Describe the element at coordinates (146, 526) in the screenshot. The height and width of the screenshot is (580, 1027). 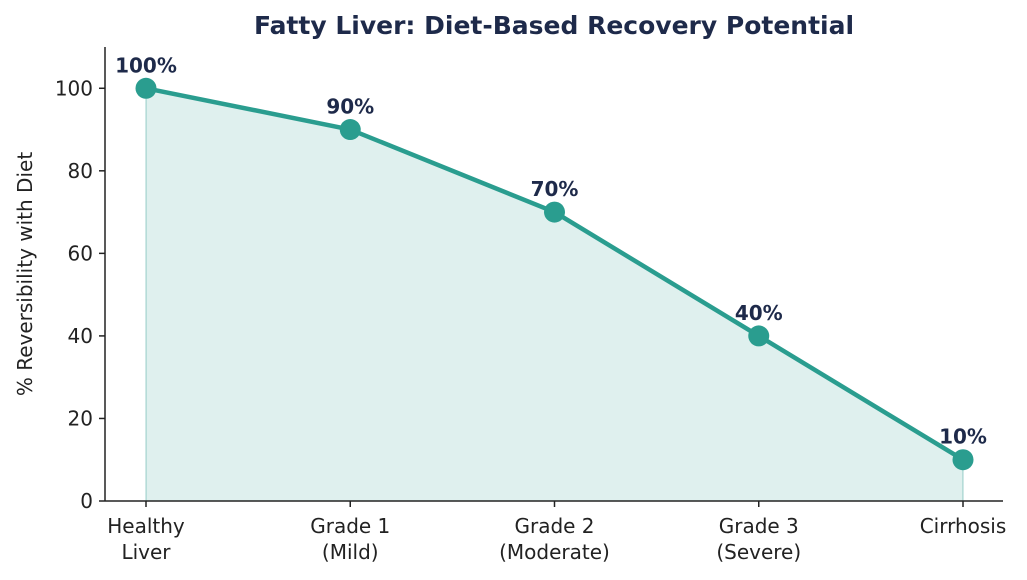
I see `x-tick-label-line: Healthy` at that location.